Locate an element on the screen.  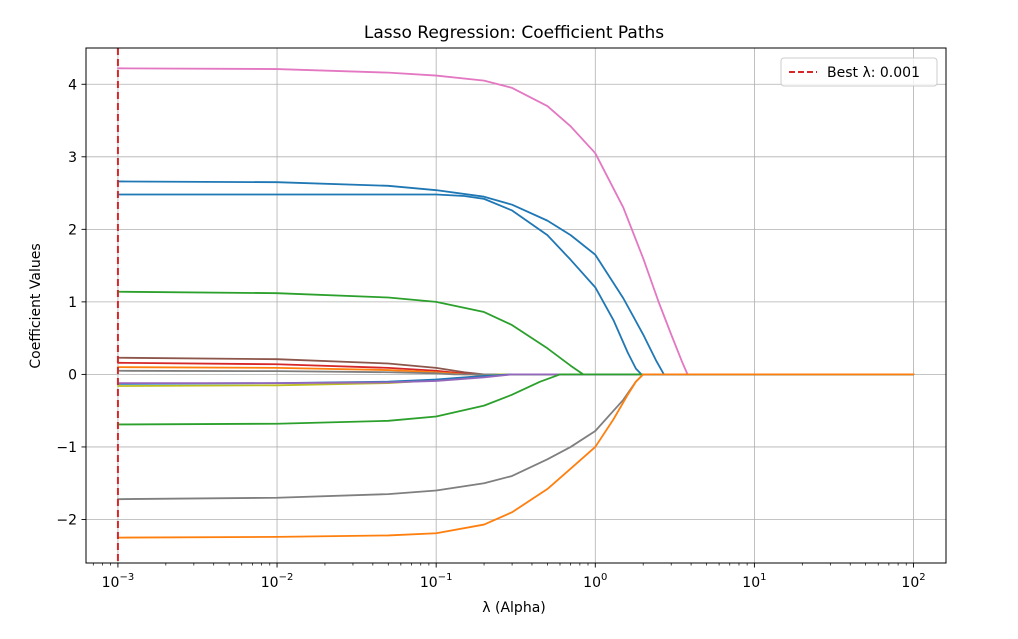
legend-box is located at coordinates (859, 72).